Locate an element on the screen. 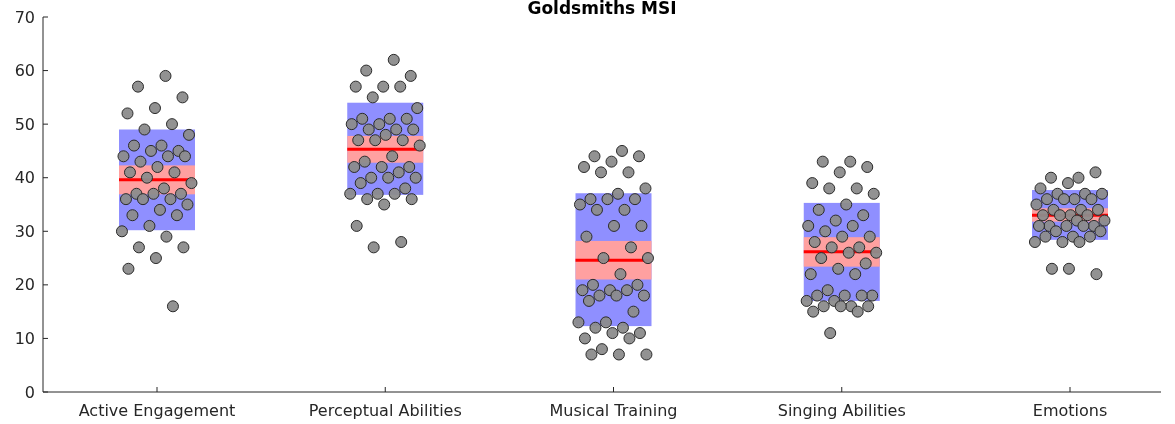 The width and height of the screenshot is (1175, 424). y-tick-label: 50 is located at coordinates (24, 124).